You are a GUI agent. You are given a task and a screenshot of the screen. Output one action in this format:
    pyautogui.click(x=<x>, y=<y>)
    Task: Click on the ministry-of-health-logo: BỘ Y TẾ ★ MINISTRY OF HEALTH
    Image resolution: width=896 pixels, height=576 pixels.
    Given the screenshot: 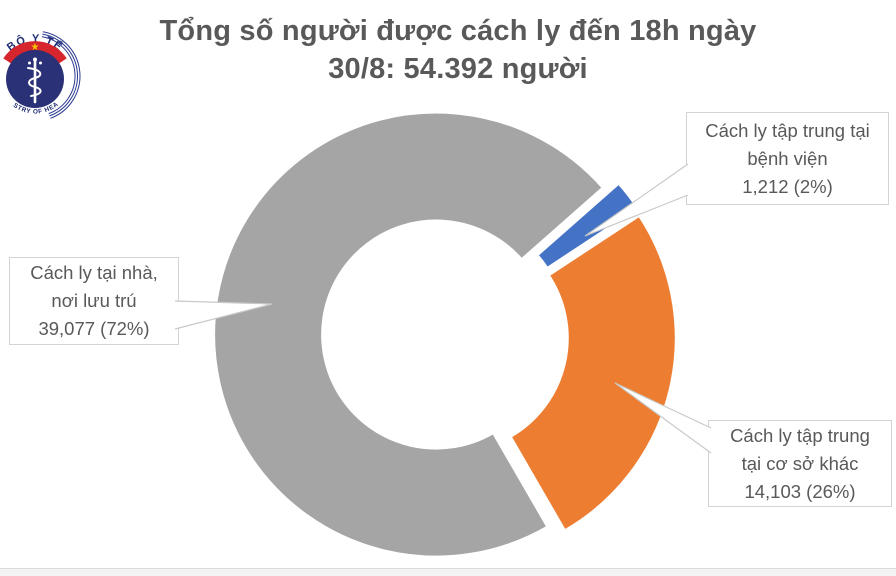 What is the action you would take?
    pyautogui.click(x=40, y=67)
    